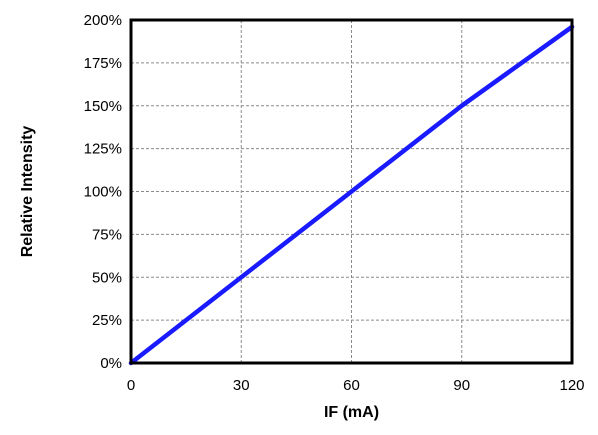 Image resolution: width=598 pixels, height=435 pixels. Describe the element at coordinates (103, 106) in the screenshot. I see `y-tick-label: 150%` at that location.